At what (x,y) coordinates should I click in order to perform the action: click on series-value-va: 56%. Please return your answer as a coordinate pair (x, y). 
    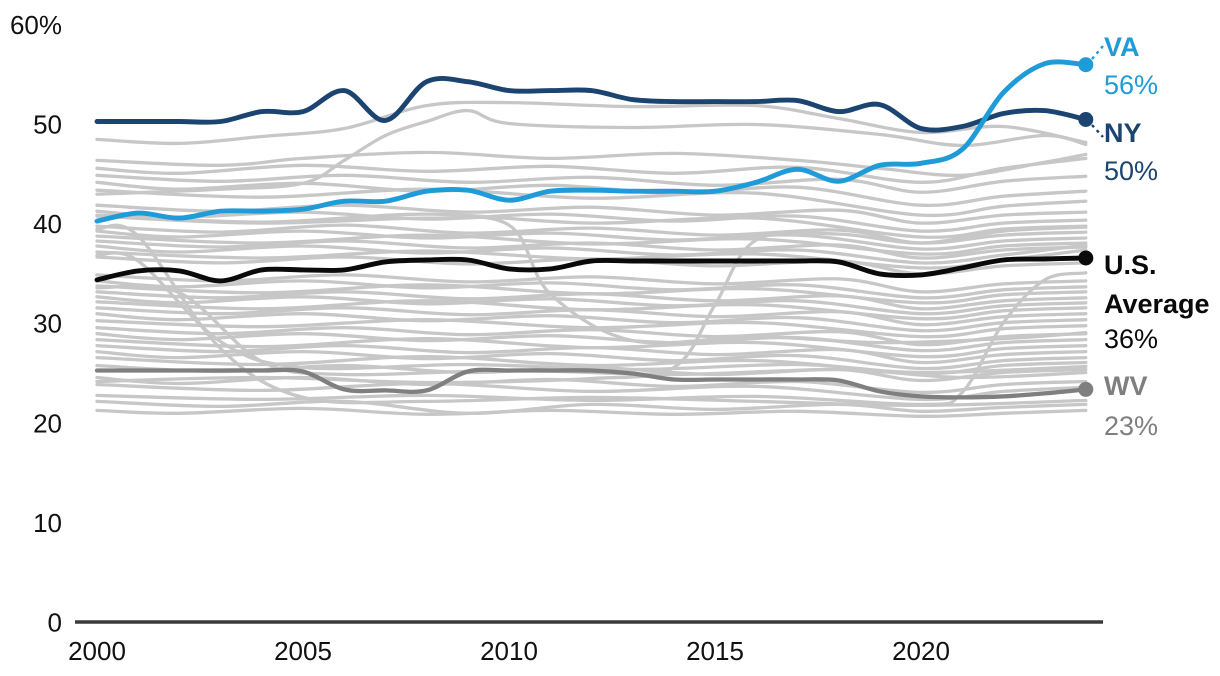
    Looking at the image, I should click on (1131, 85).